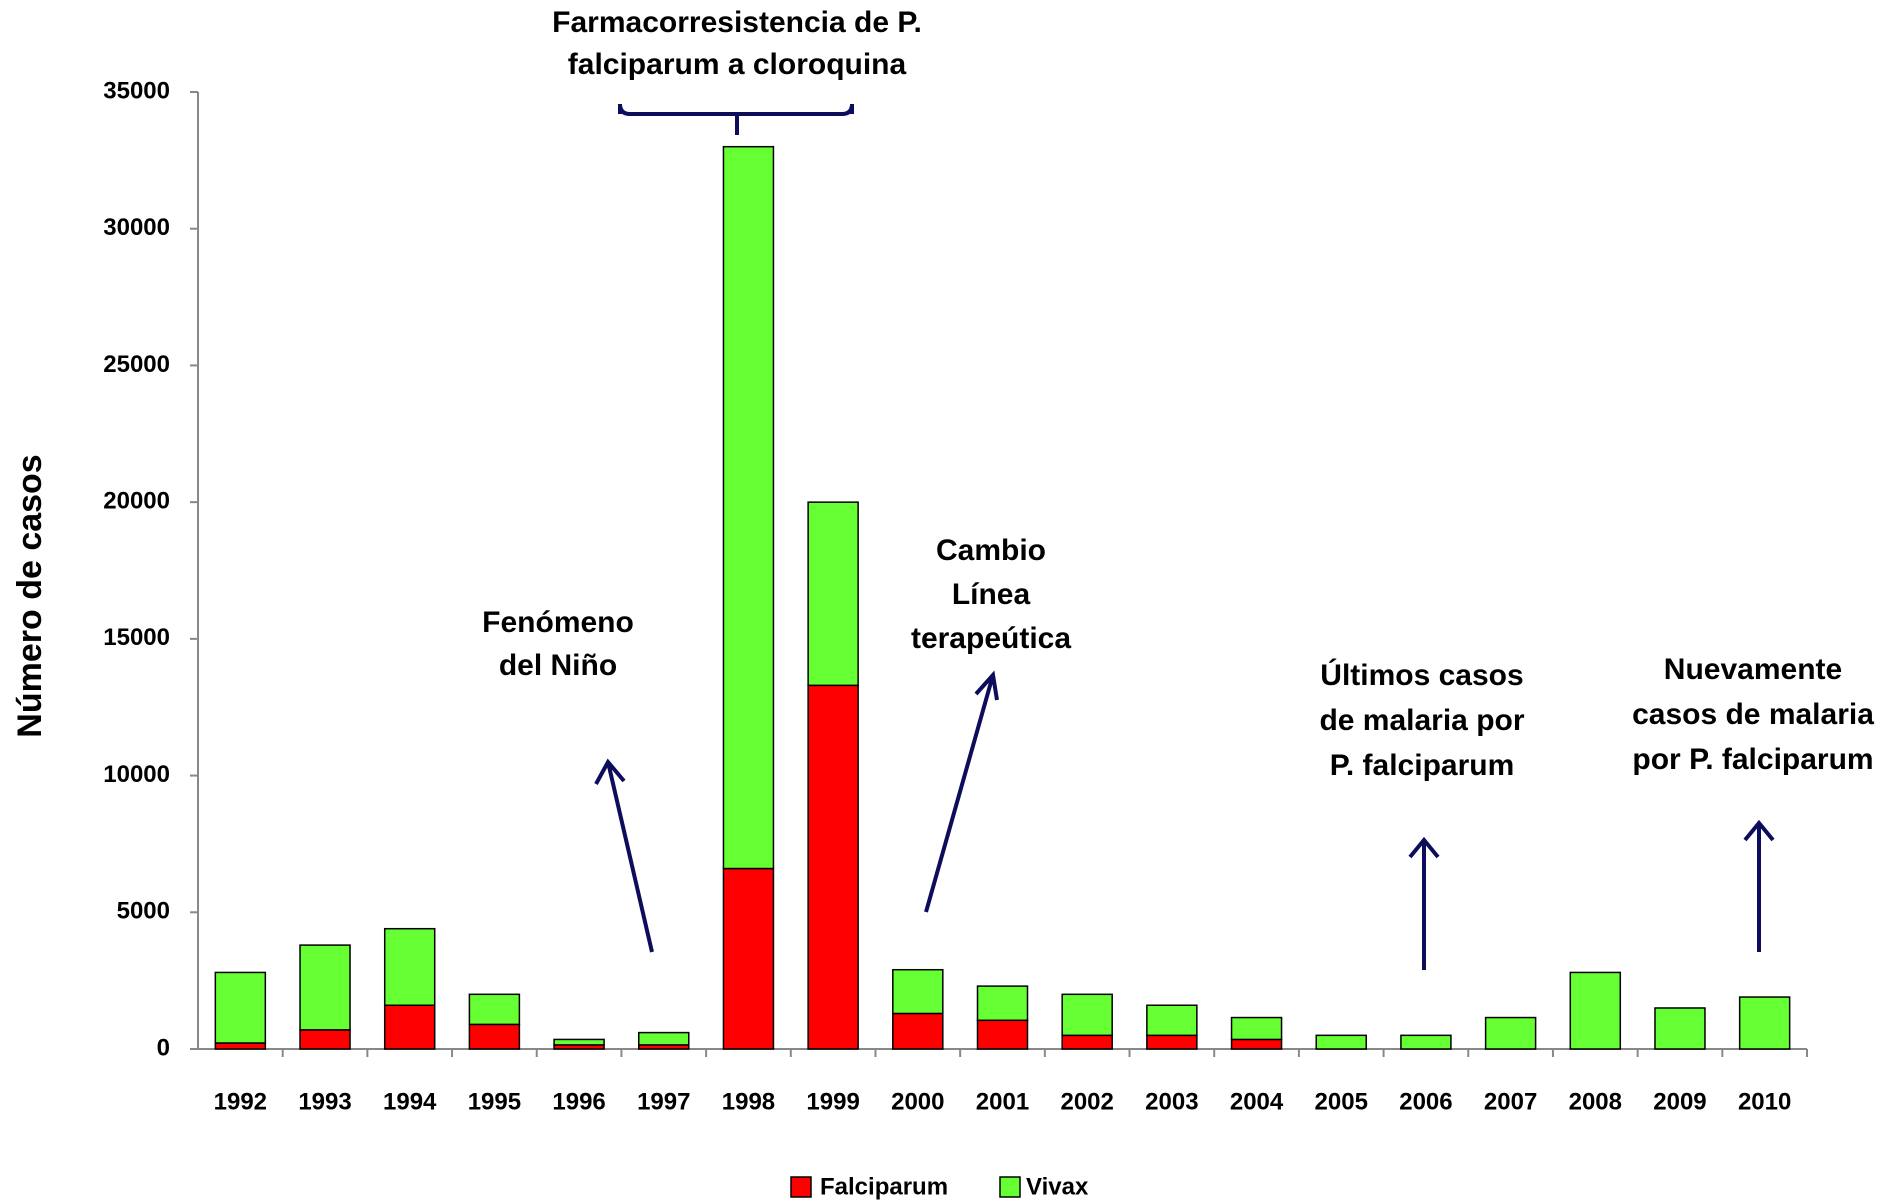 The width and height of the screenshot is (1889, 1201). Describe the element at coordinates (558, 622) in the screenshot. I see `annotation: Fenómeno` at that location.